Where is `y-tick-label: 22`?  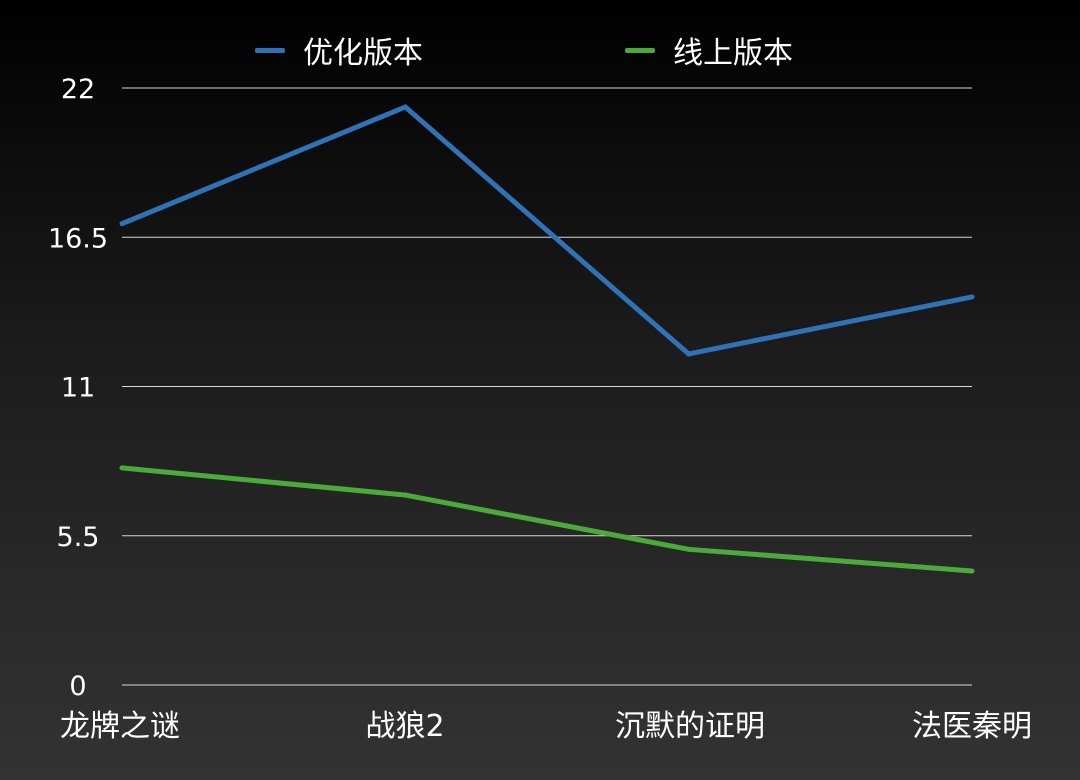
y-tick-label: 22 is located at coordinates (78, 89).